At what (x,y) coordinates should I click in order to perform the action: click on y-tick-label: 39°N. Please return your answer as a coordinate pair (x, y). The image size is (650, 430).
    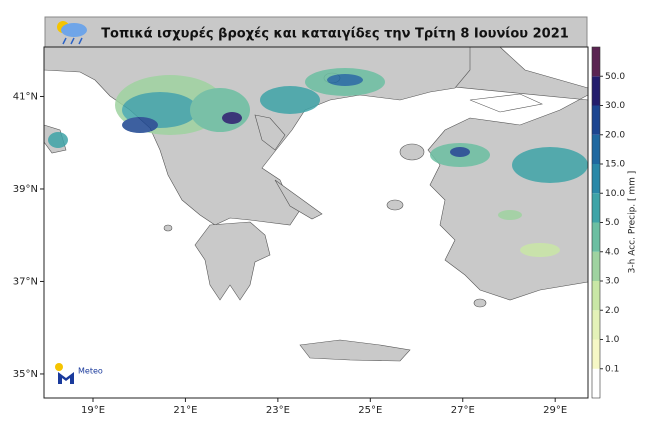
    Looking at the image, I should click on (25, 189).